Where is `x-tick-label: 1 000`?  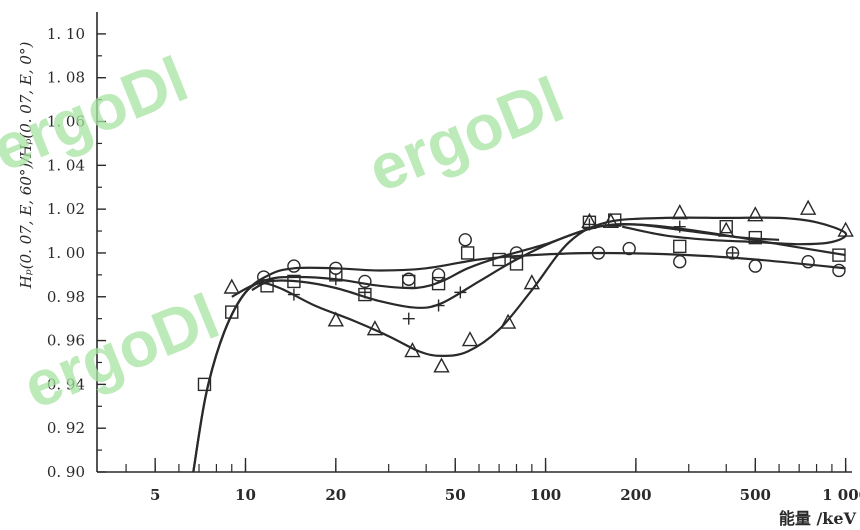 x-tick-label: 1 000 is located at coordinates (841, 495).